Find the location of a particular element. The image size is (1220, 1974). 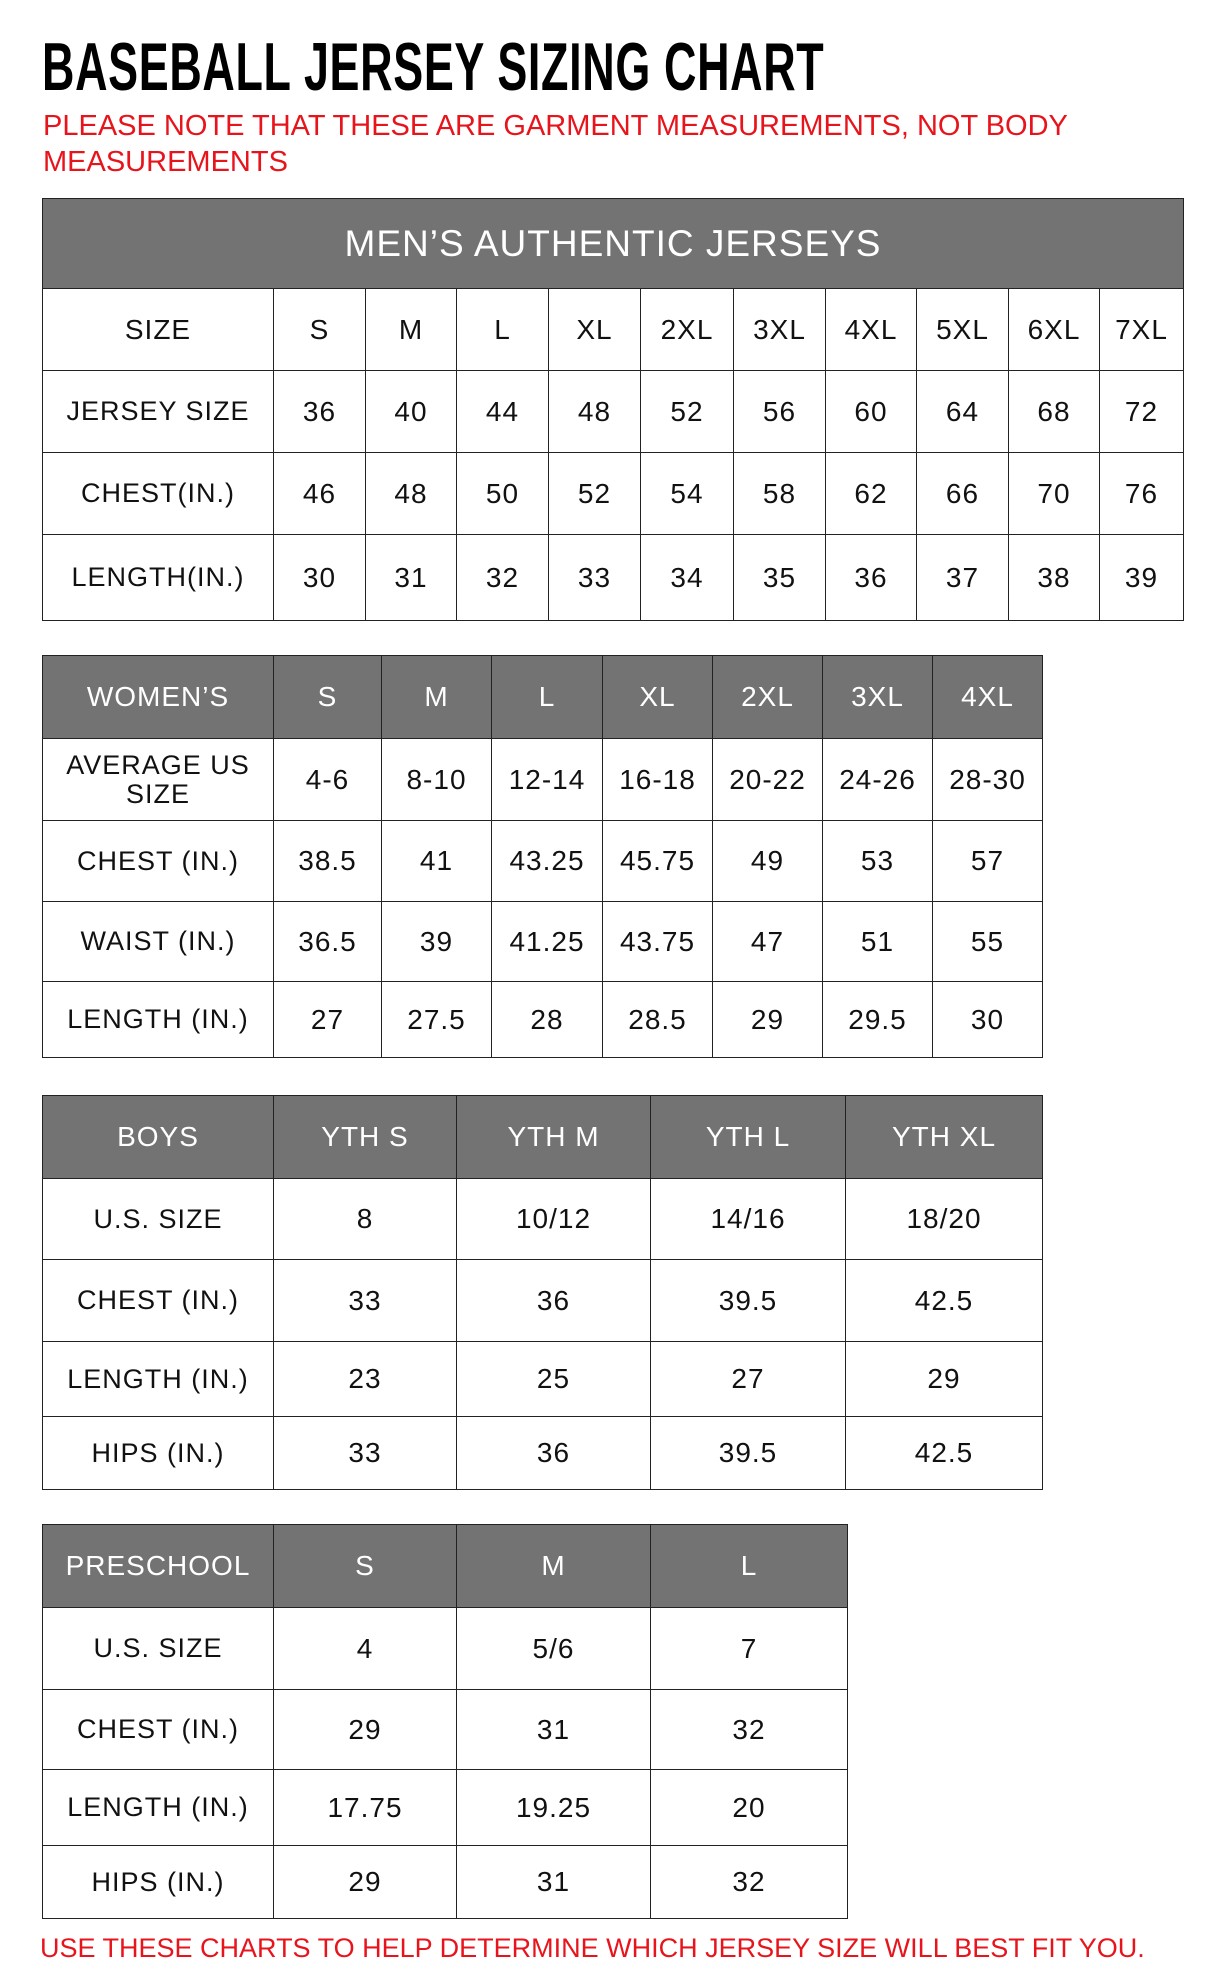

header-row: SIZE S M L XL 2XL 3XL 4XL 5XL 6XL 7XL is located at coordinates (613, 329).